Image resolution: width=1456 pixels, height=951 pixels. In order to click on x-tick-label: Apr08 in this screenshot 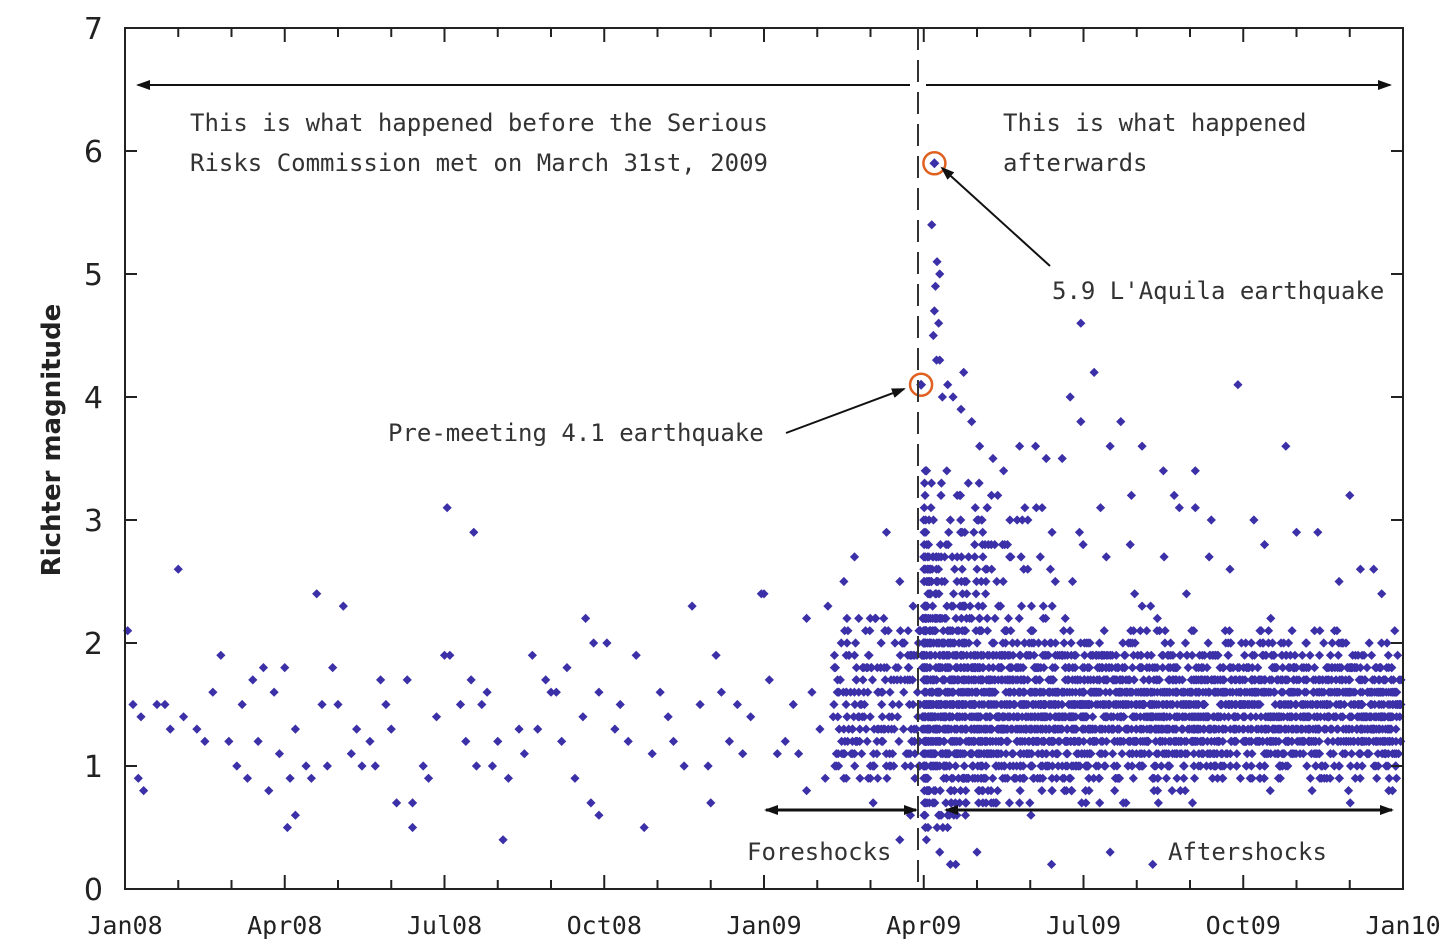, I will do `click(284, 925)`.